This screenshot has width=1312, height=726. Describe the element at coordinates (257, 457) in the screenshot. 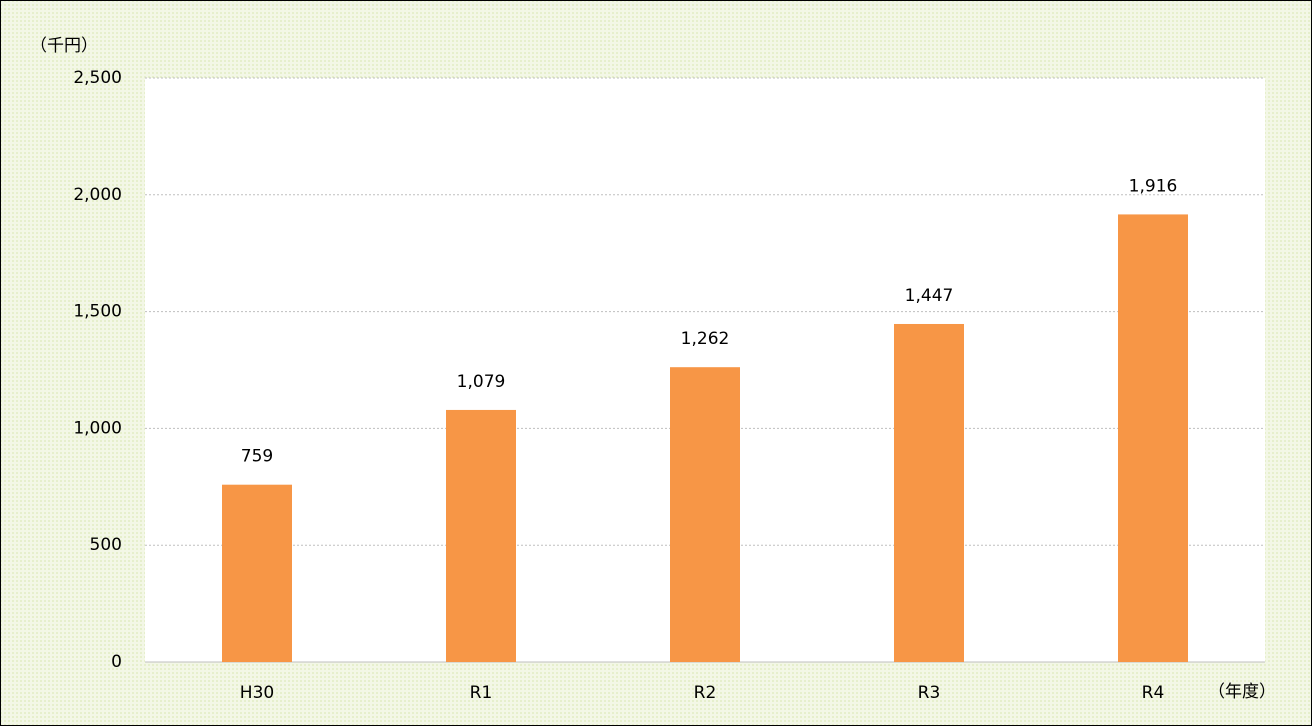

I see `data-label: 759` at that location.